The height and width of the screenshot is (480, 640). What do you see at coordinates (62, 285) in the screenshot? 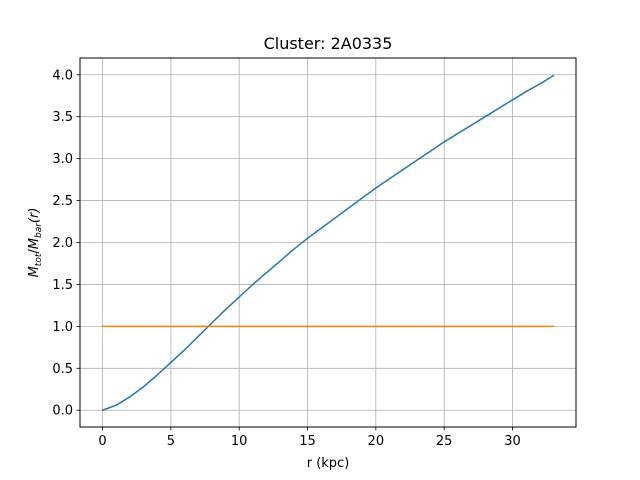
I see `y-tick-label: 1.5` at bounding box center [62, 285].